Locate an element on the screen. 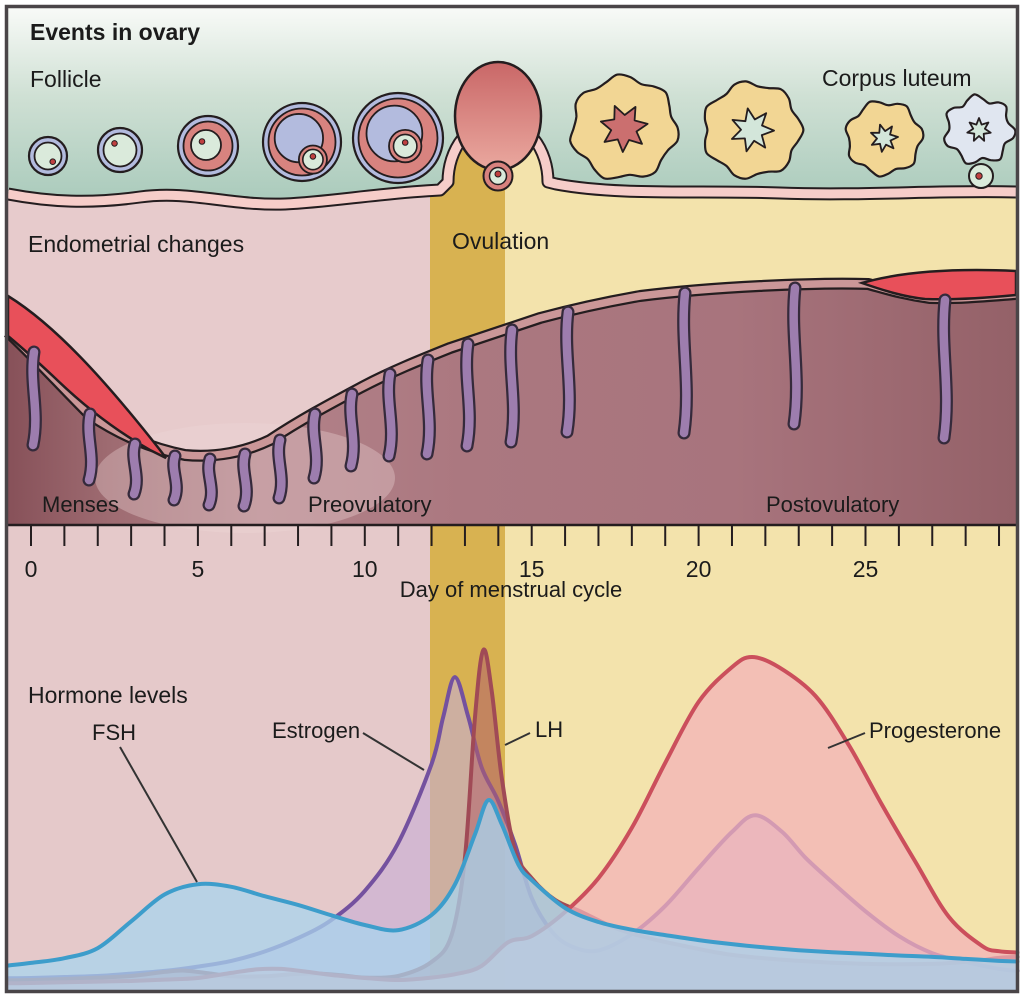  corpus-luteum-3-core is located at coordinates (884, 138).